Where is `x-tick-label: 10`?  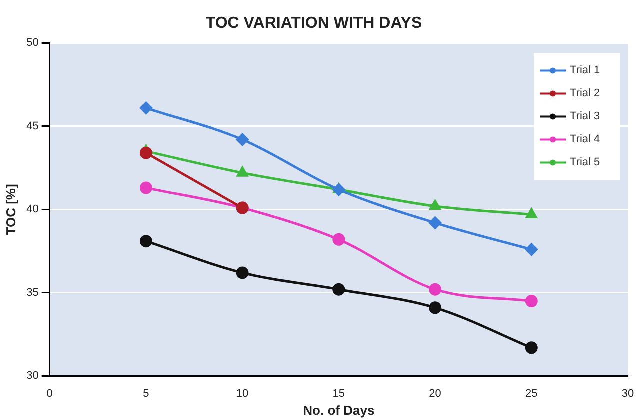 x-tick-label: 10 is located at coordinates (242, 394).